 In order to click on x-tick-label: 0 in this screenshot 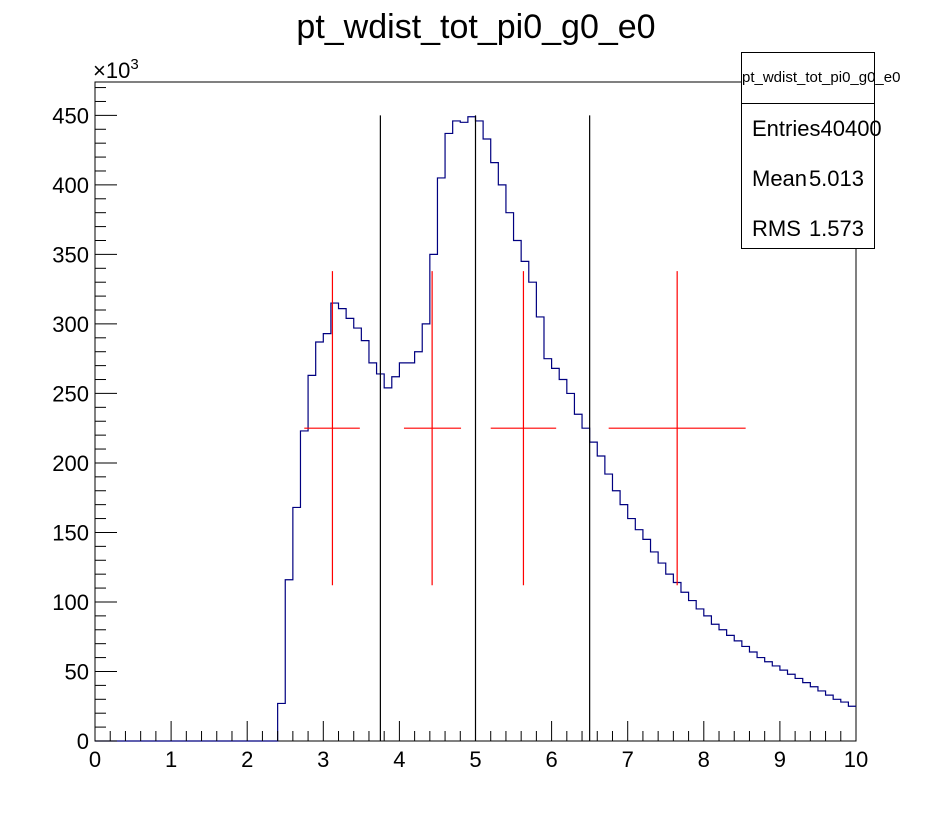, I will do `click(95, 759)`.